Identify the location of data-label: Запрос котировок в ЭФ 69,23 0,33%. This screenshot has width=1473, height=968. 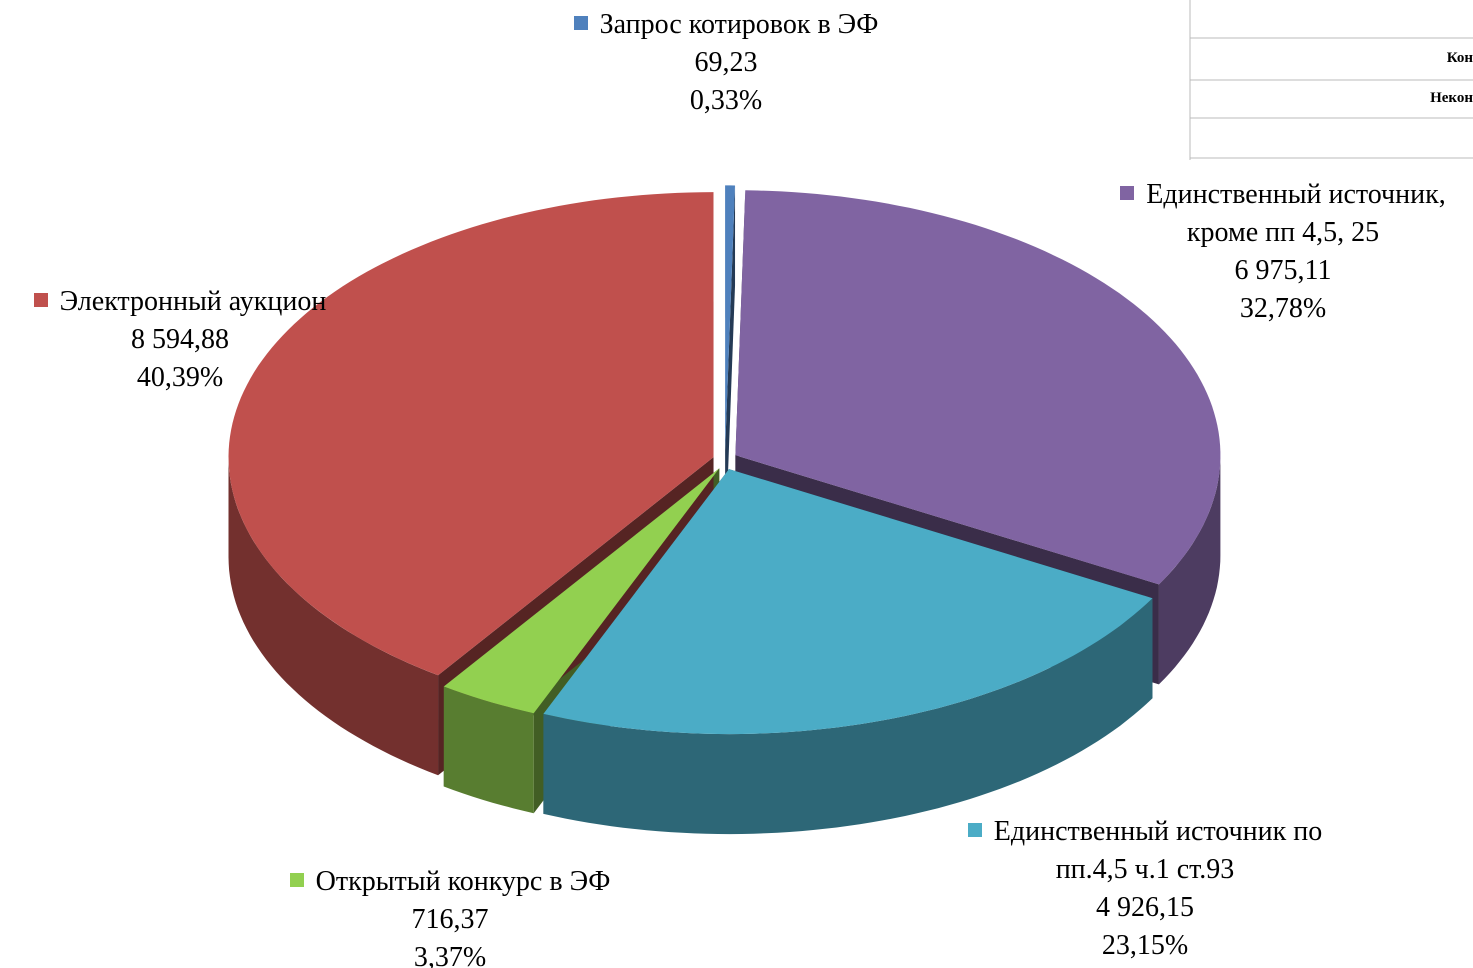
(726, 63).